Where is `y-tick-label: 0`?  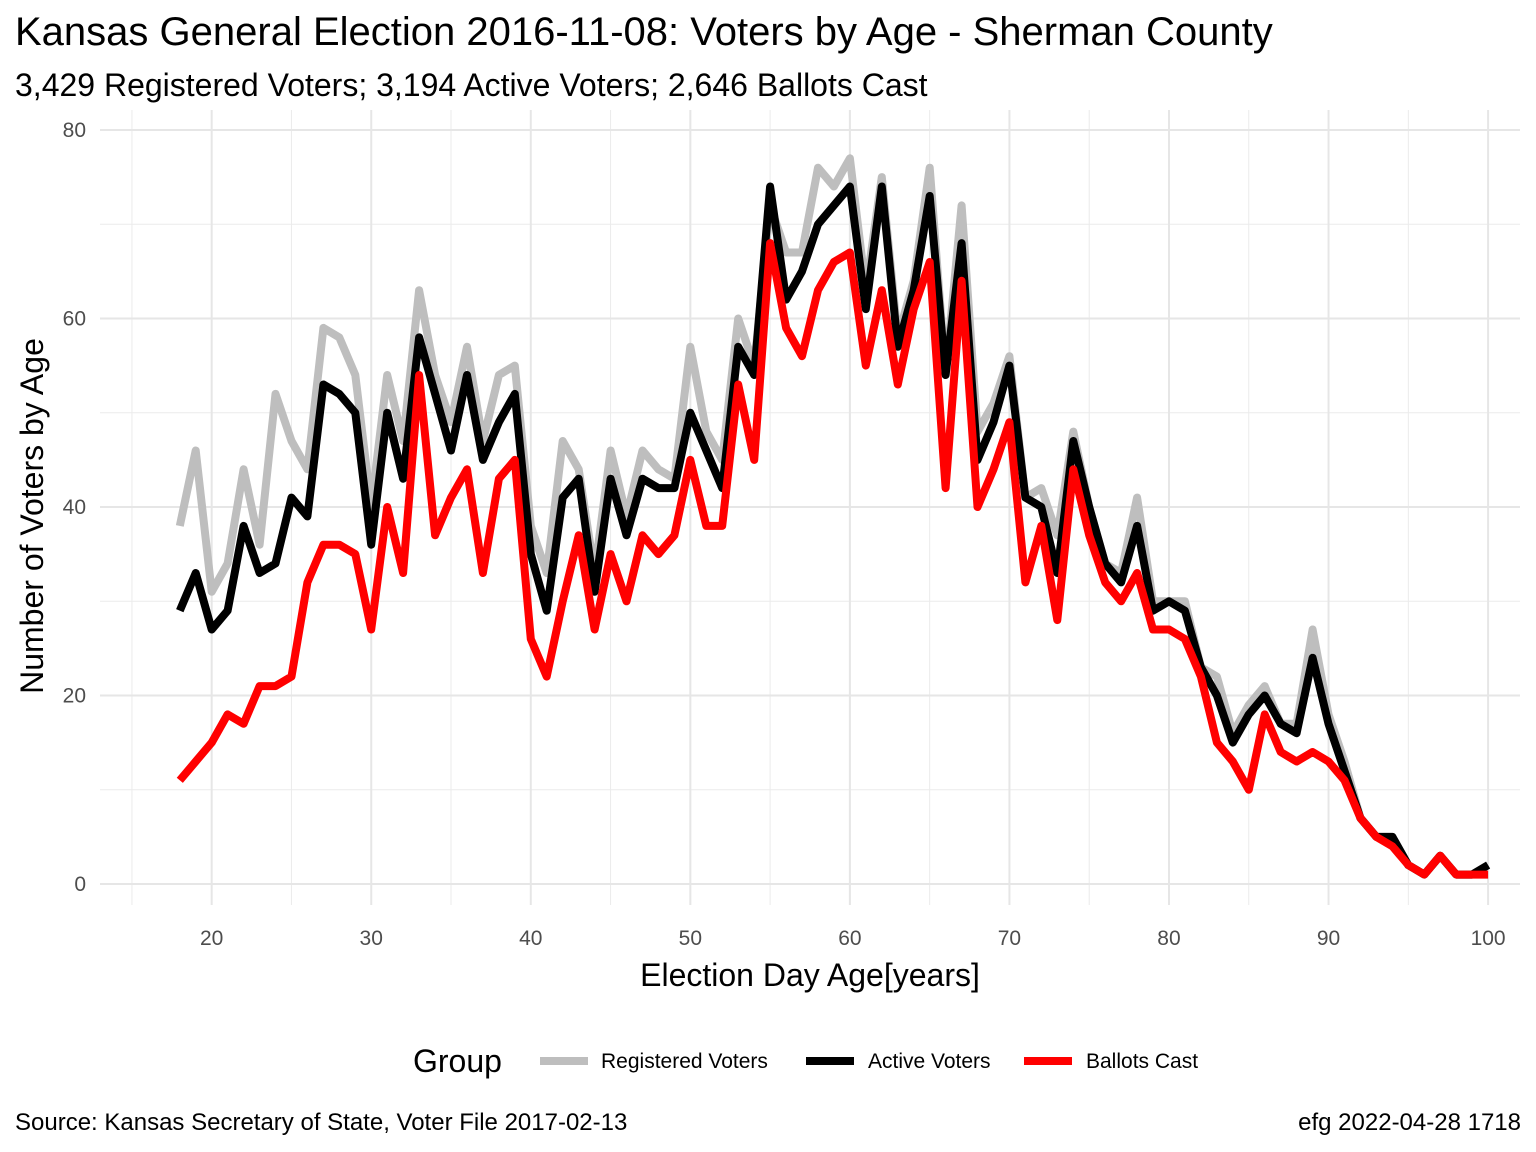 y-tick-label: 0 is located at coordinates (80, 884).